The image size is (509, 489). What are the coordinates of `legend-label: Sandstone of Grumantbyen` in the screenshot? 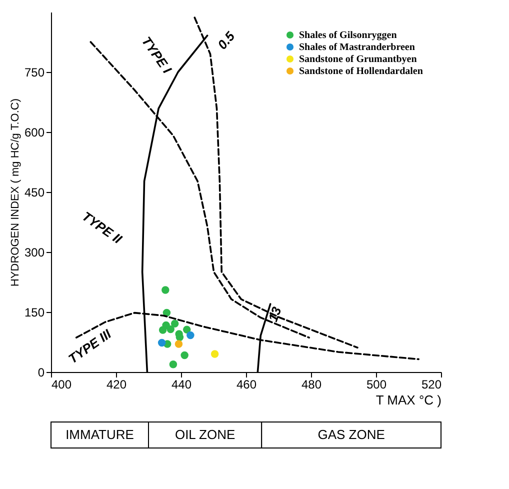 It's located at (358, 59).